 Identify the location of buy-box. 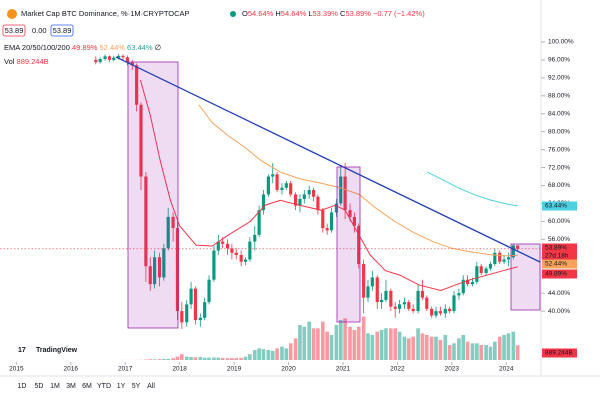
(62, 30).